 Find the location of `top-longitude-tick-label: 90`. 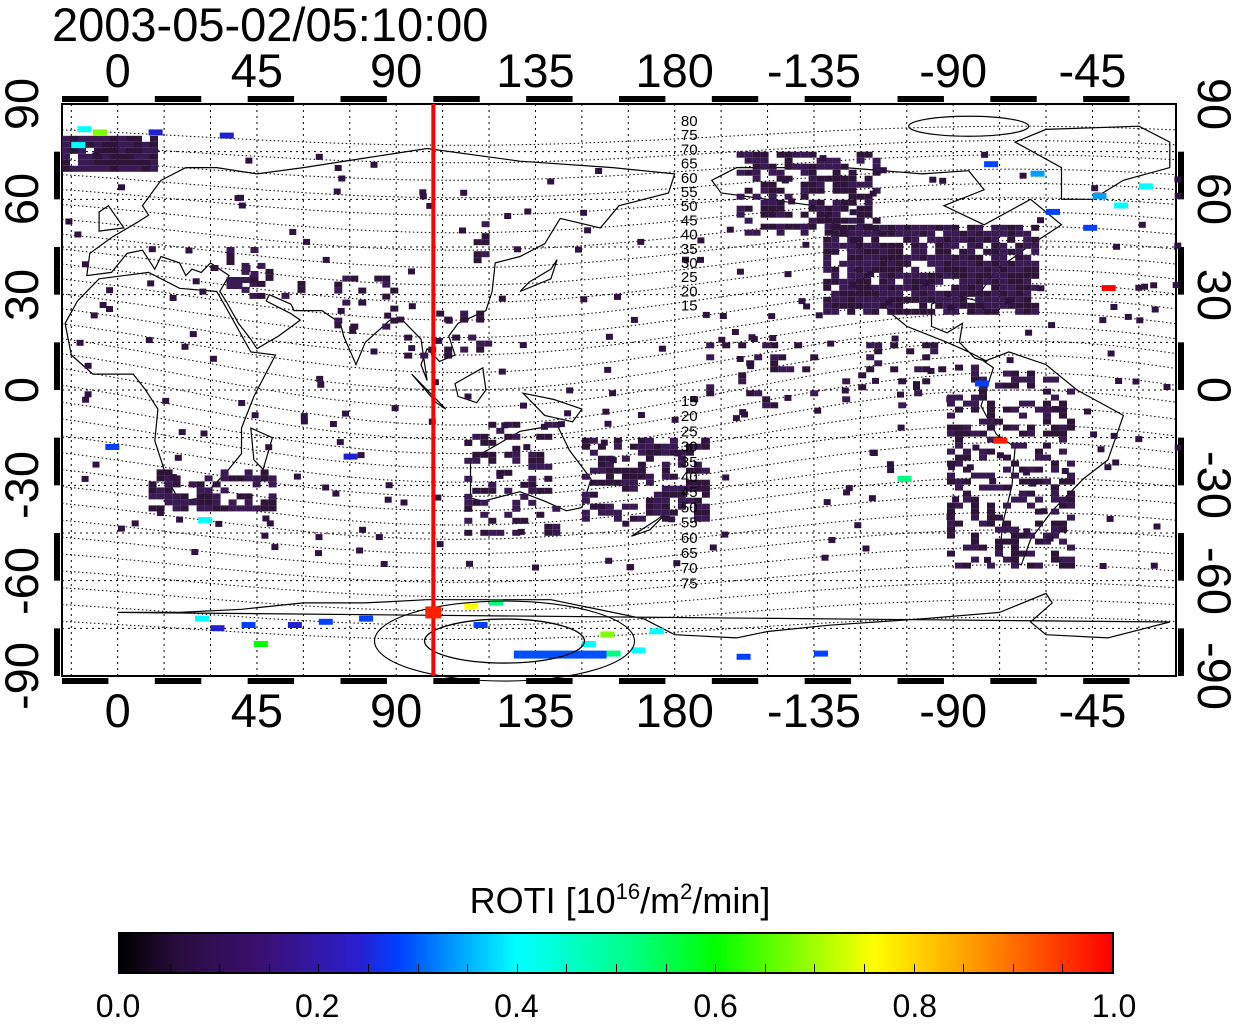

top-longitude-tick-label: 90 is located at coordinates (396, 70).